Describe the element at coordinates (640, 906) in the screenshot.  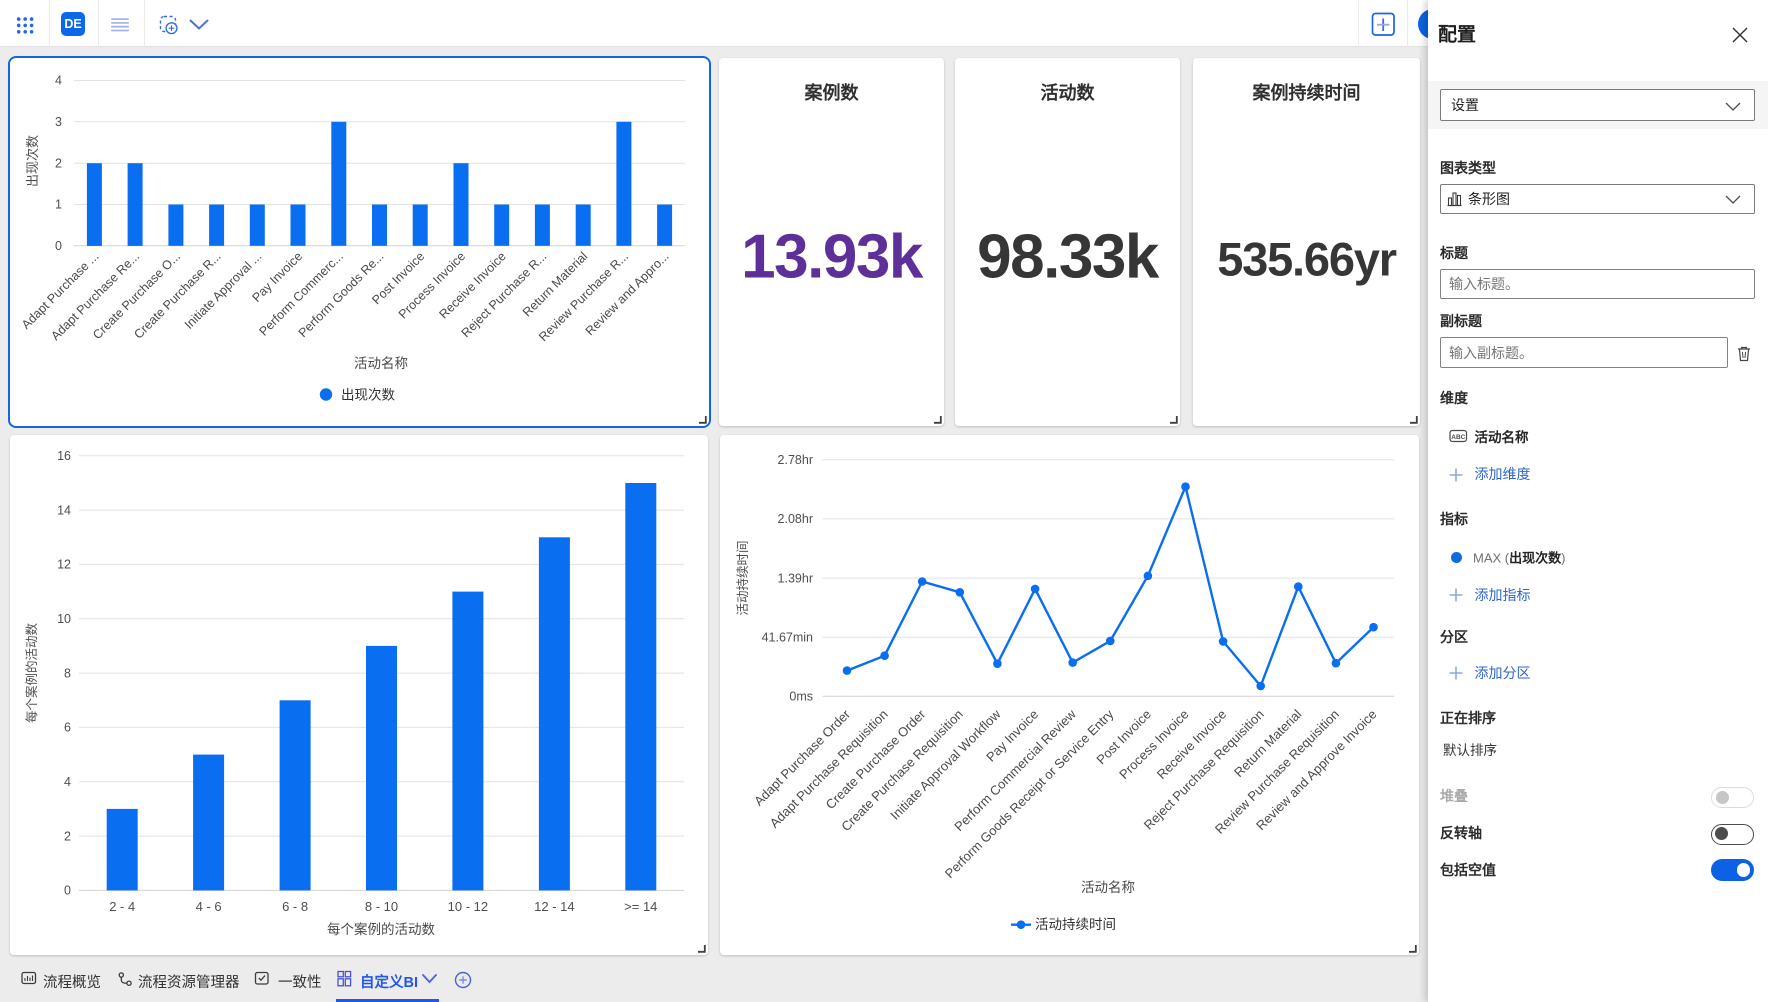
I see `svg-text: >= 14` at that location.